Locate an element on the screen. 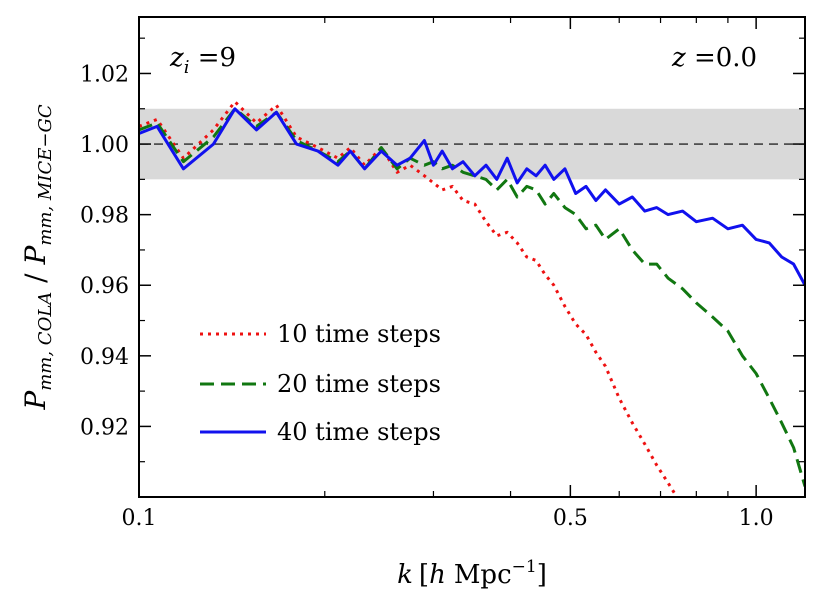  y-axis-p2: P is located at coordinates (35, 254).